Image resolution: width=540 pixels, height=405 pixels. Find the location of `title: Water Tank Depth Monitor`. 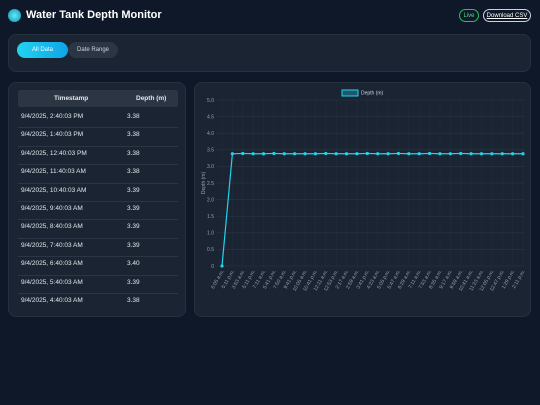

title: Water Tank Depth Monitor is located at coordinates (94, 15).